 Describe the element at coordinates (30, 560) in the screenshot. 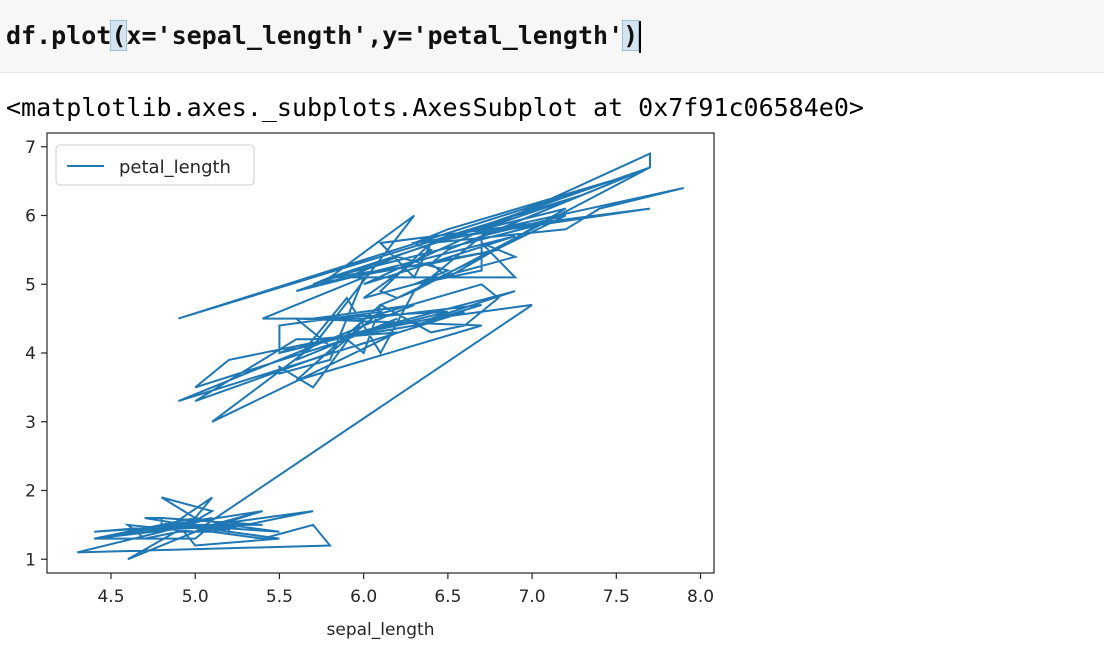

I see `y-tick-label: 1` at that location.